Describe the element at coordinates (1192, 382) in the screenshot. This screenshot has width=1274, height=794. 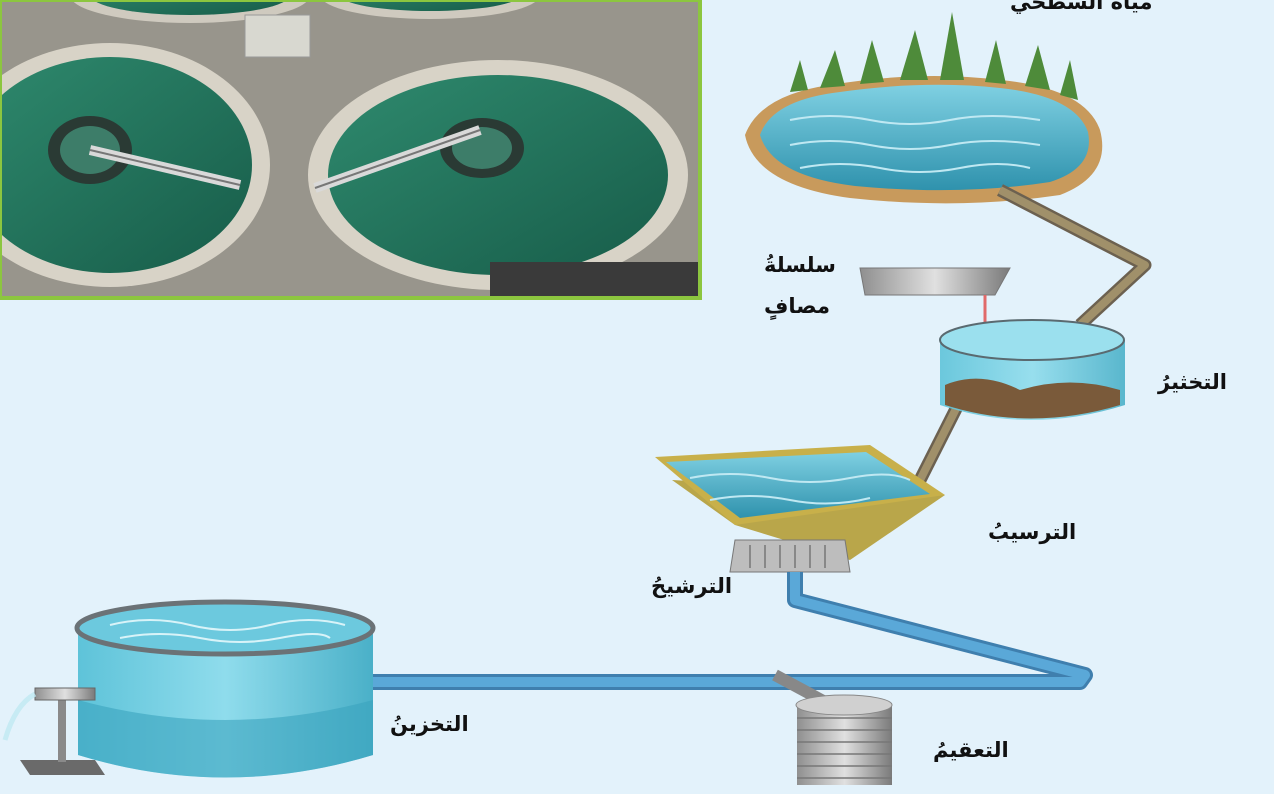
I see `label-coagulation: التخثيرُ` at that location.